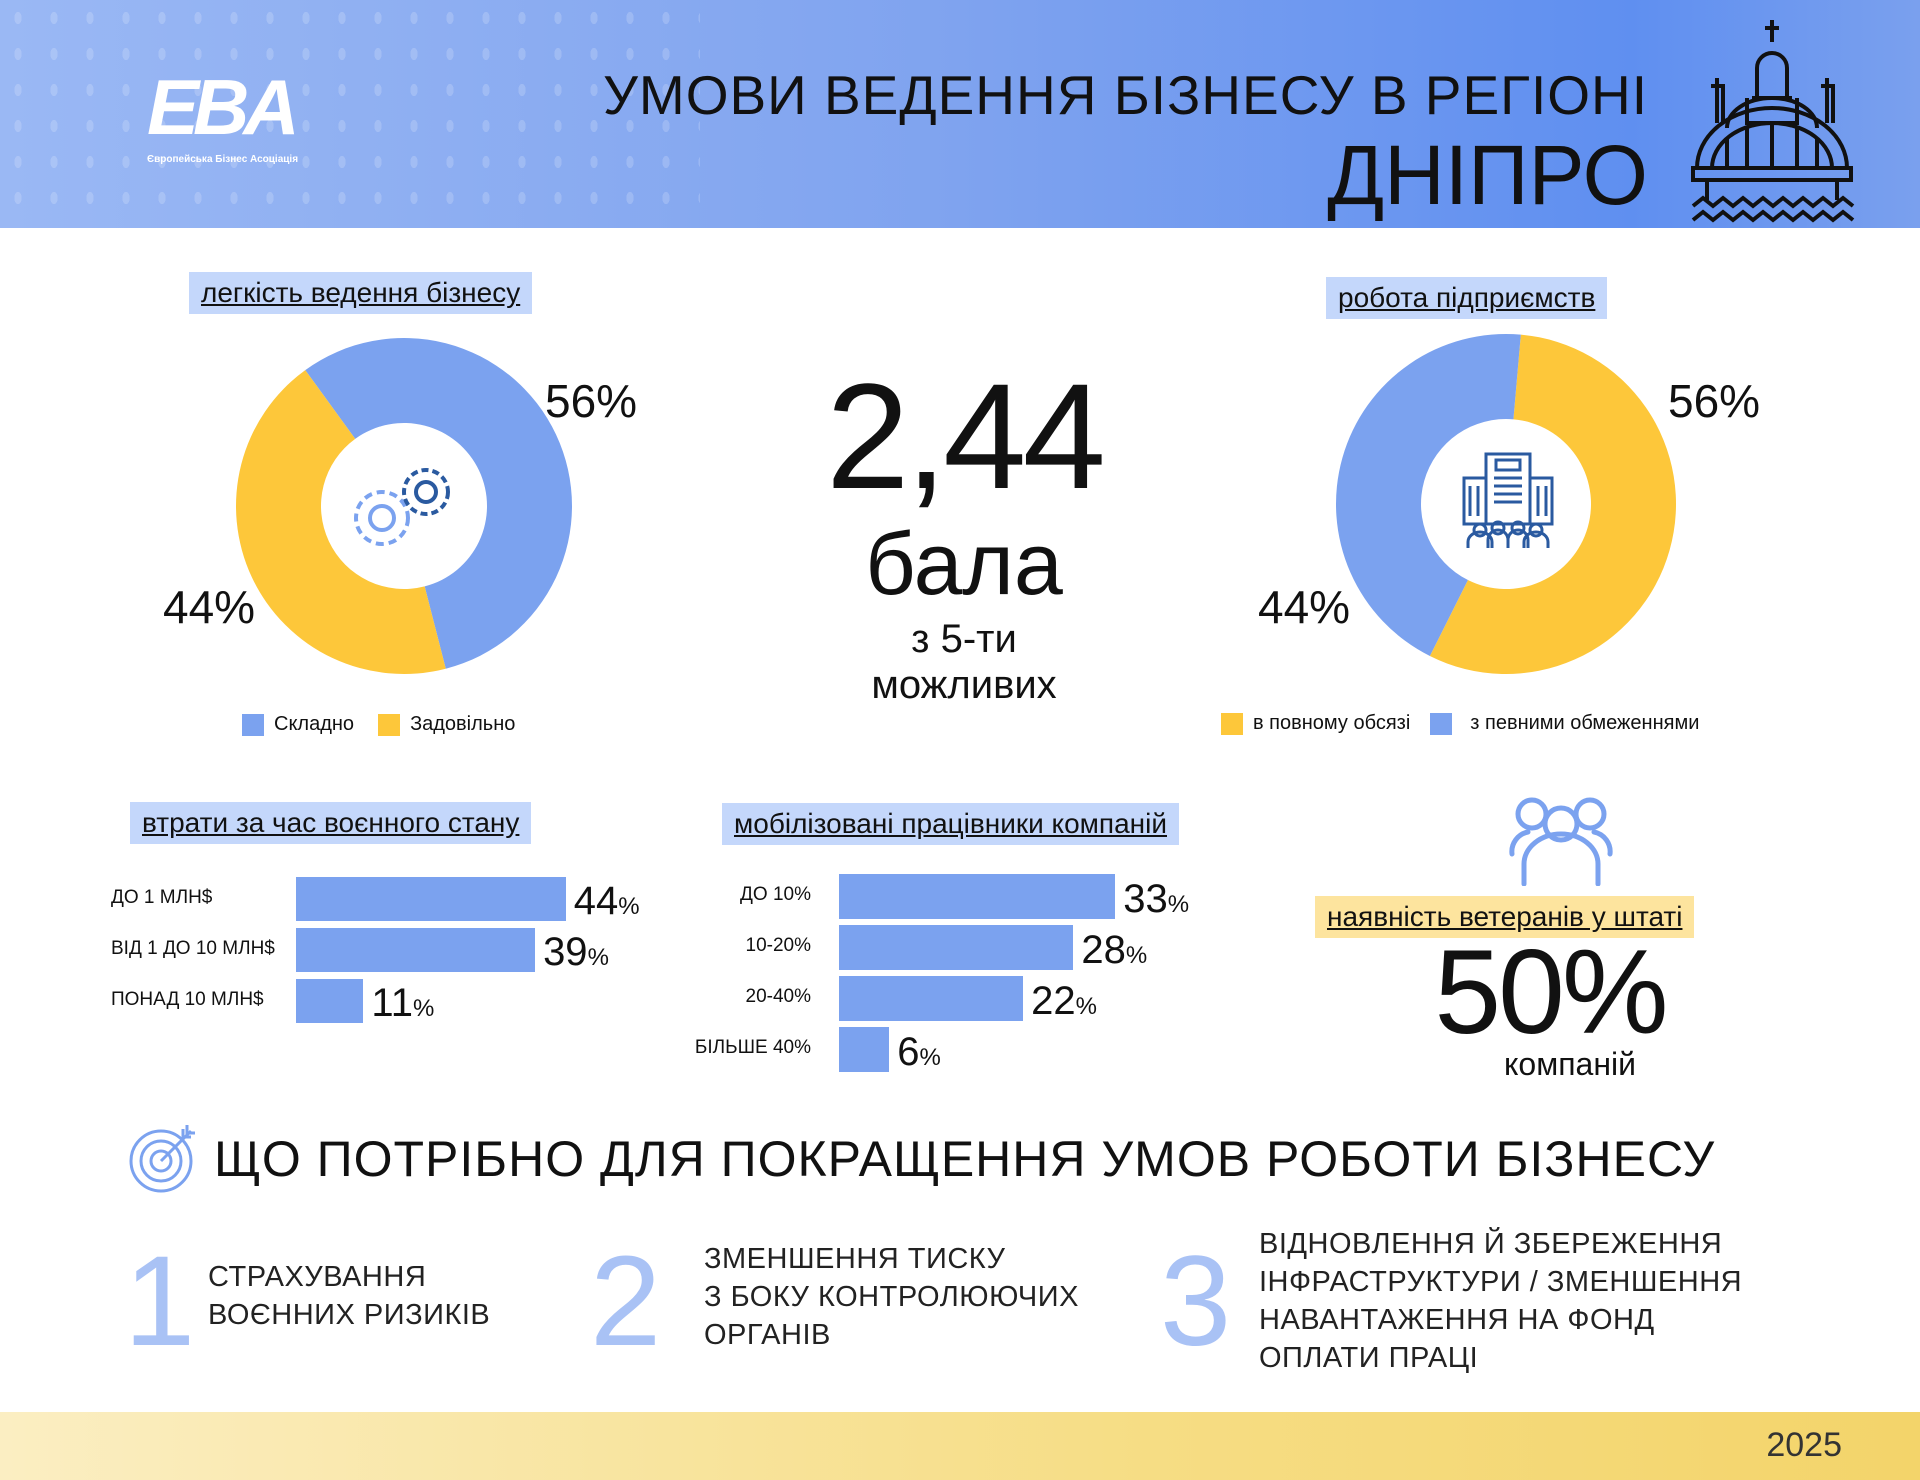 This screenshot has height=1480, width=1920. Describe the element at coordinates (576, 952) in the screenshot. I see `bar-value-label: 39%` at that location.